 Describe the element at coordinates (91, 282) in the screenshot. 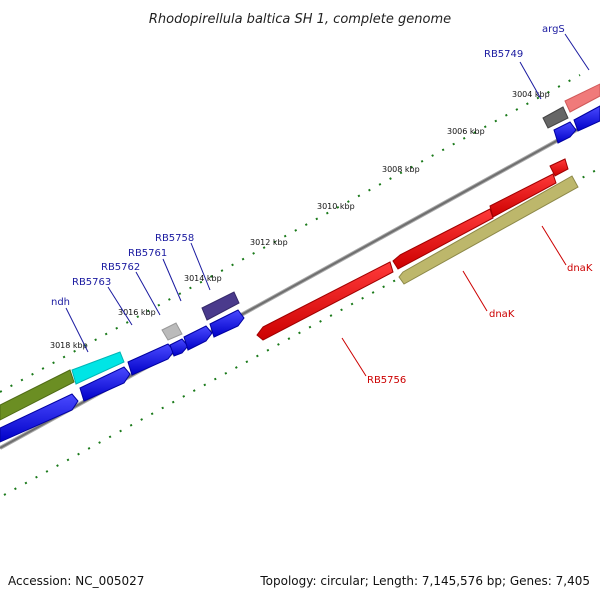

I see `gene-label-rb5763: RB5763` at that location.